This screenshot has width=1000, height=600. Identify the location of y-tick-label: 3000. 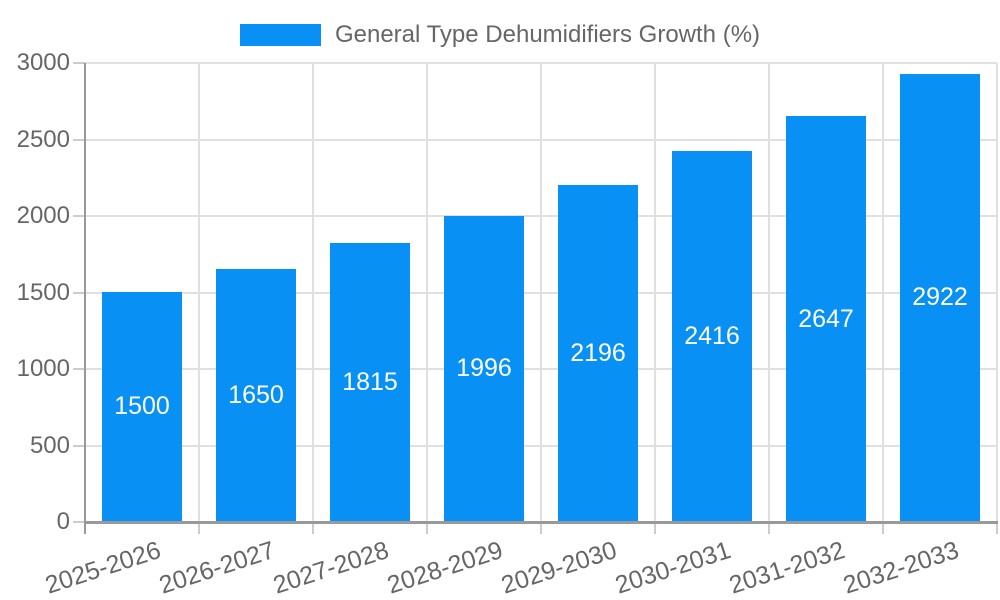
(43, 62).